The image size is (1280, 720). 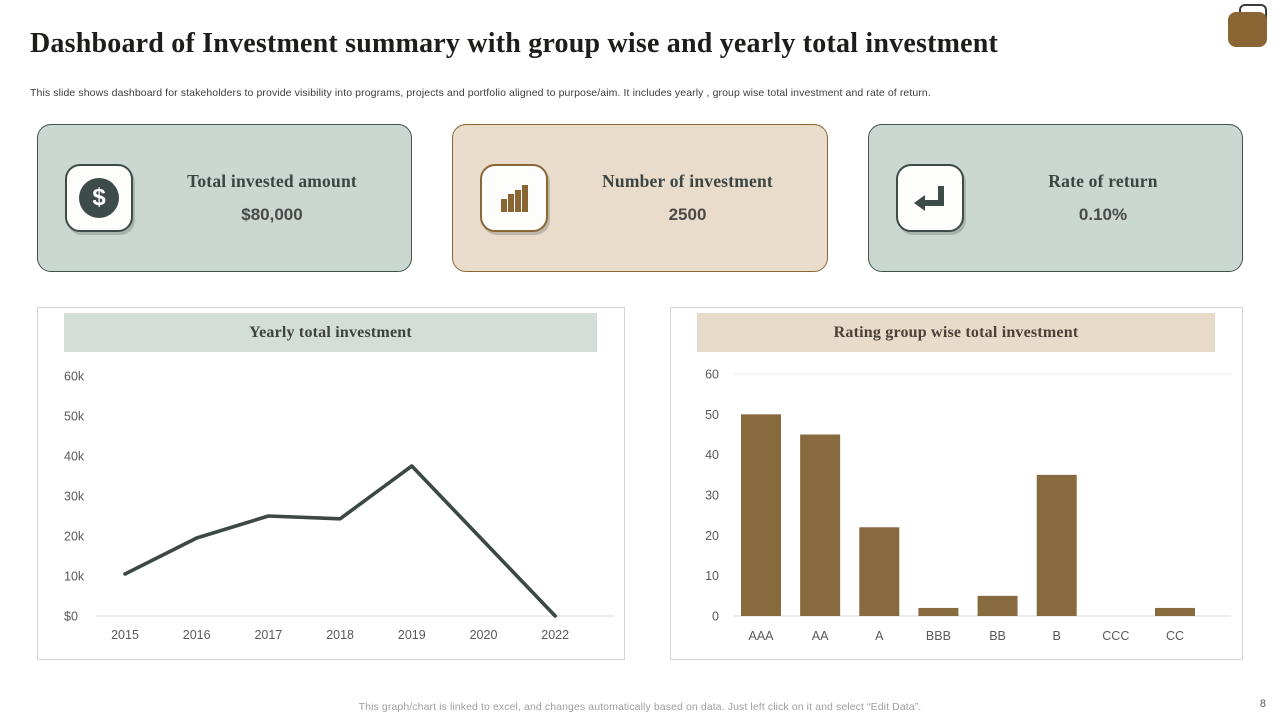 What do you see at coordinates (412, 635) in the screenshot?
I see `x-axis-label: 2019` at bounding box center [412, 635].